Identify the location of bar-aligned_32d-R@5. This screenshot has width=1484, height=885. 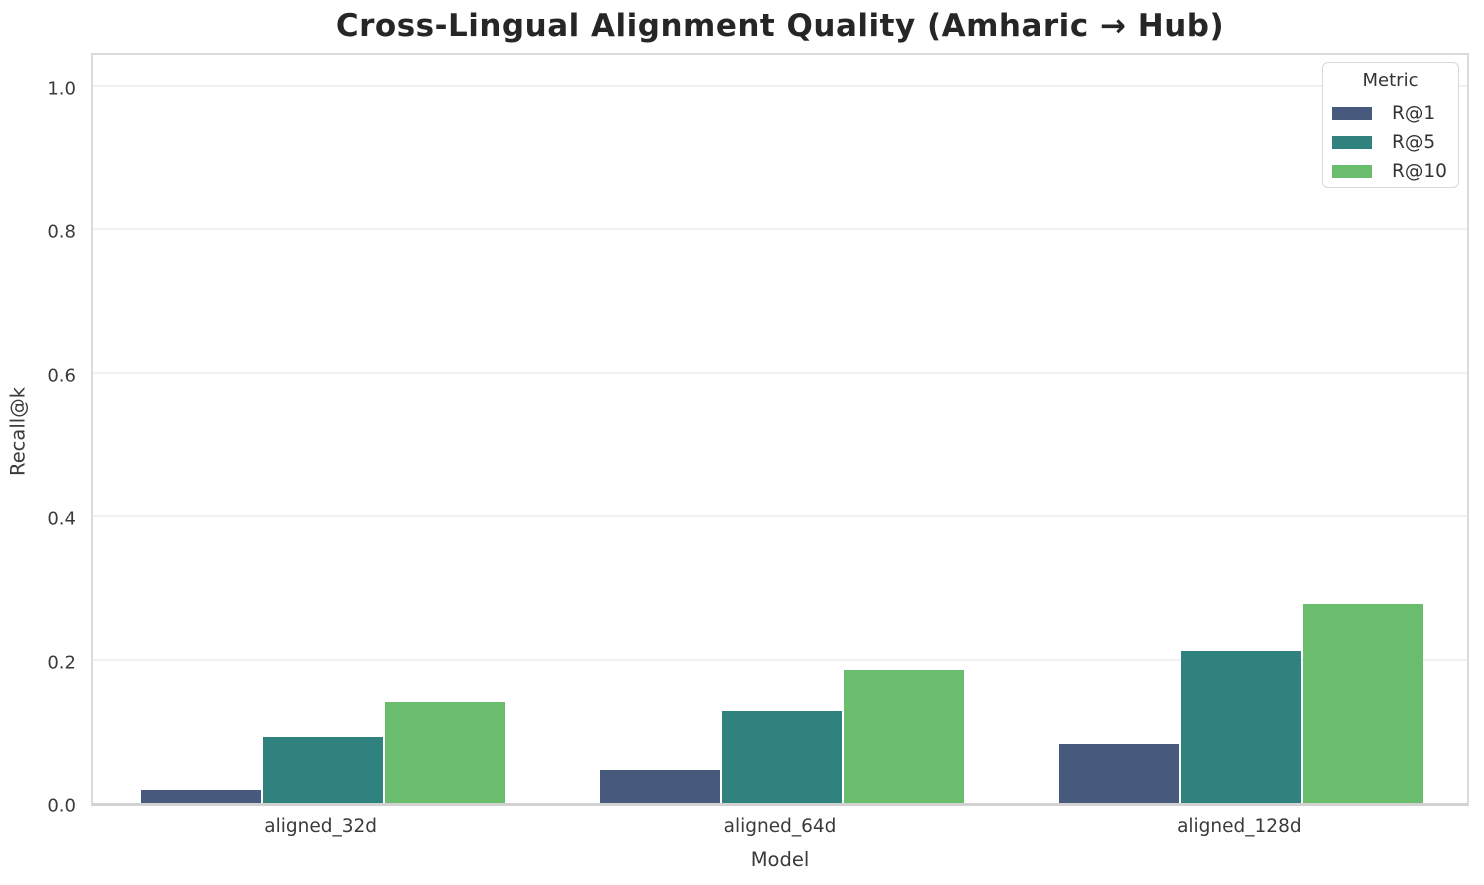
(322, 770).